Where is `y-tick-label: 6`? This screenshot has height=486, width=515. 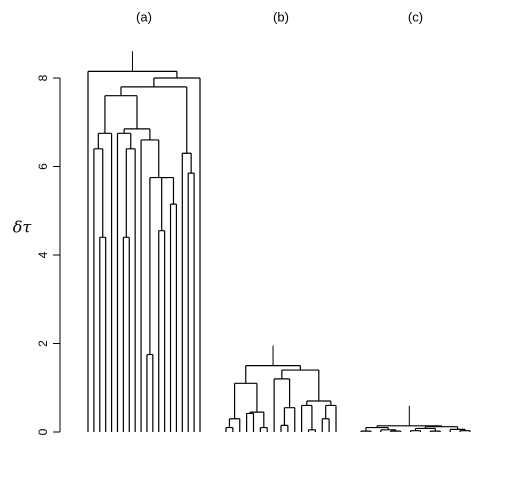 y-tick-label: 6 is located at coordinates (43, 166).